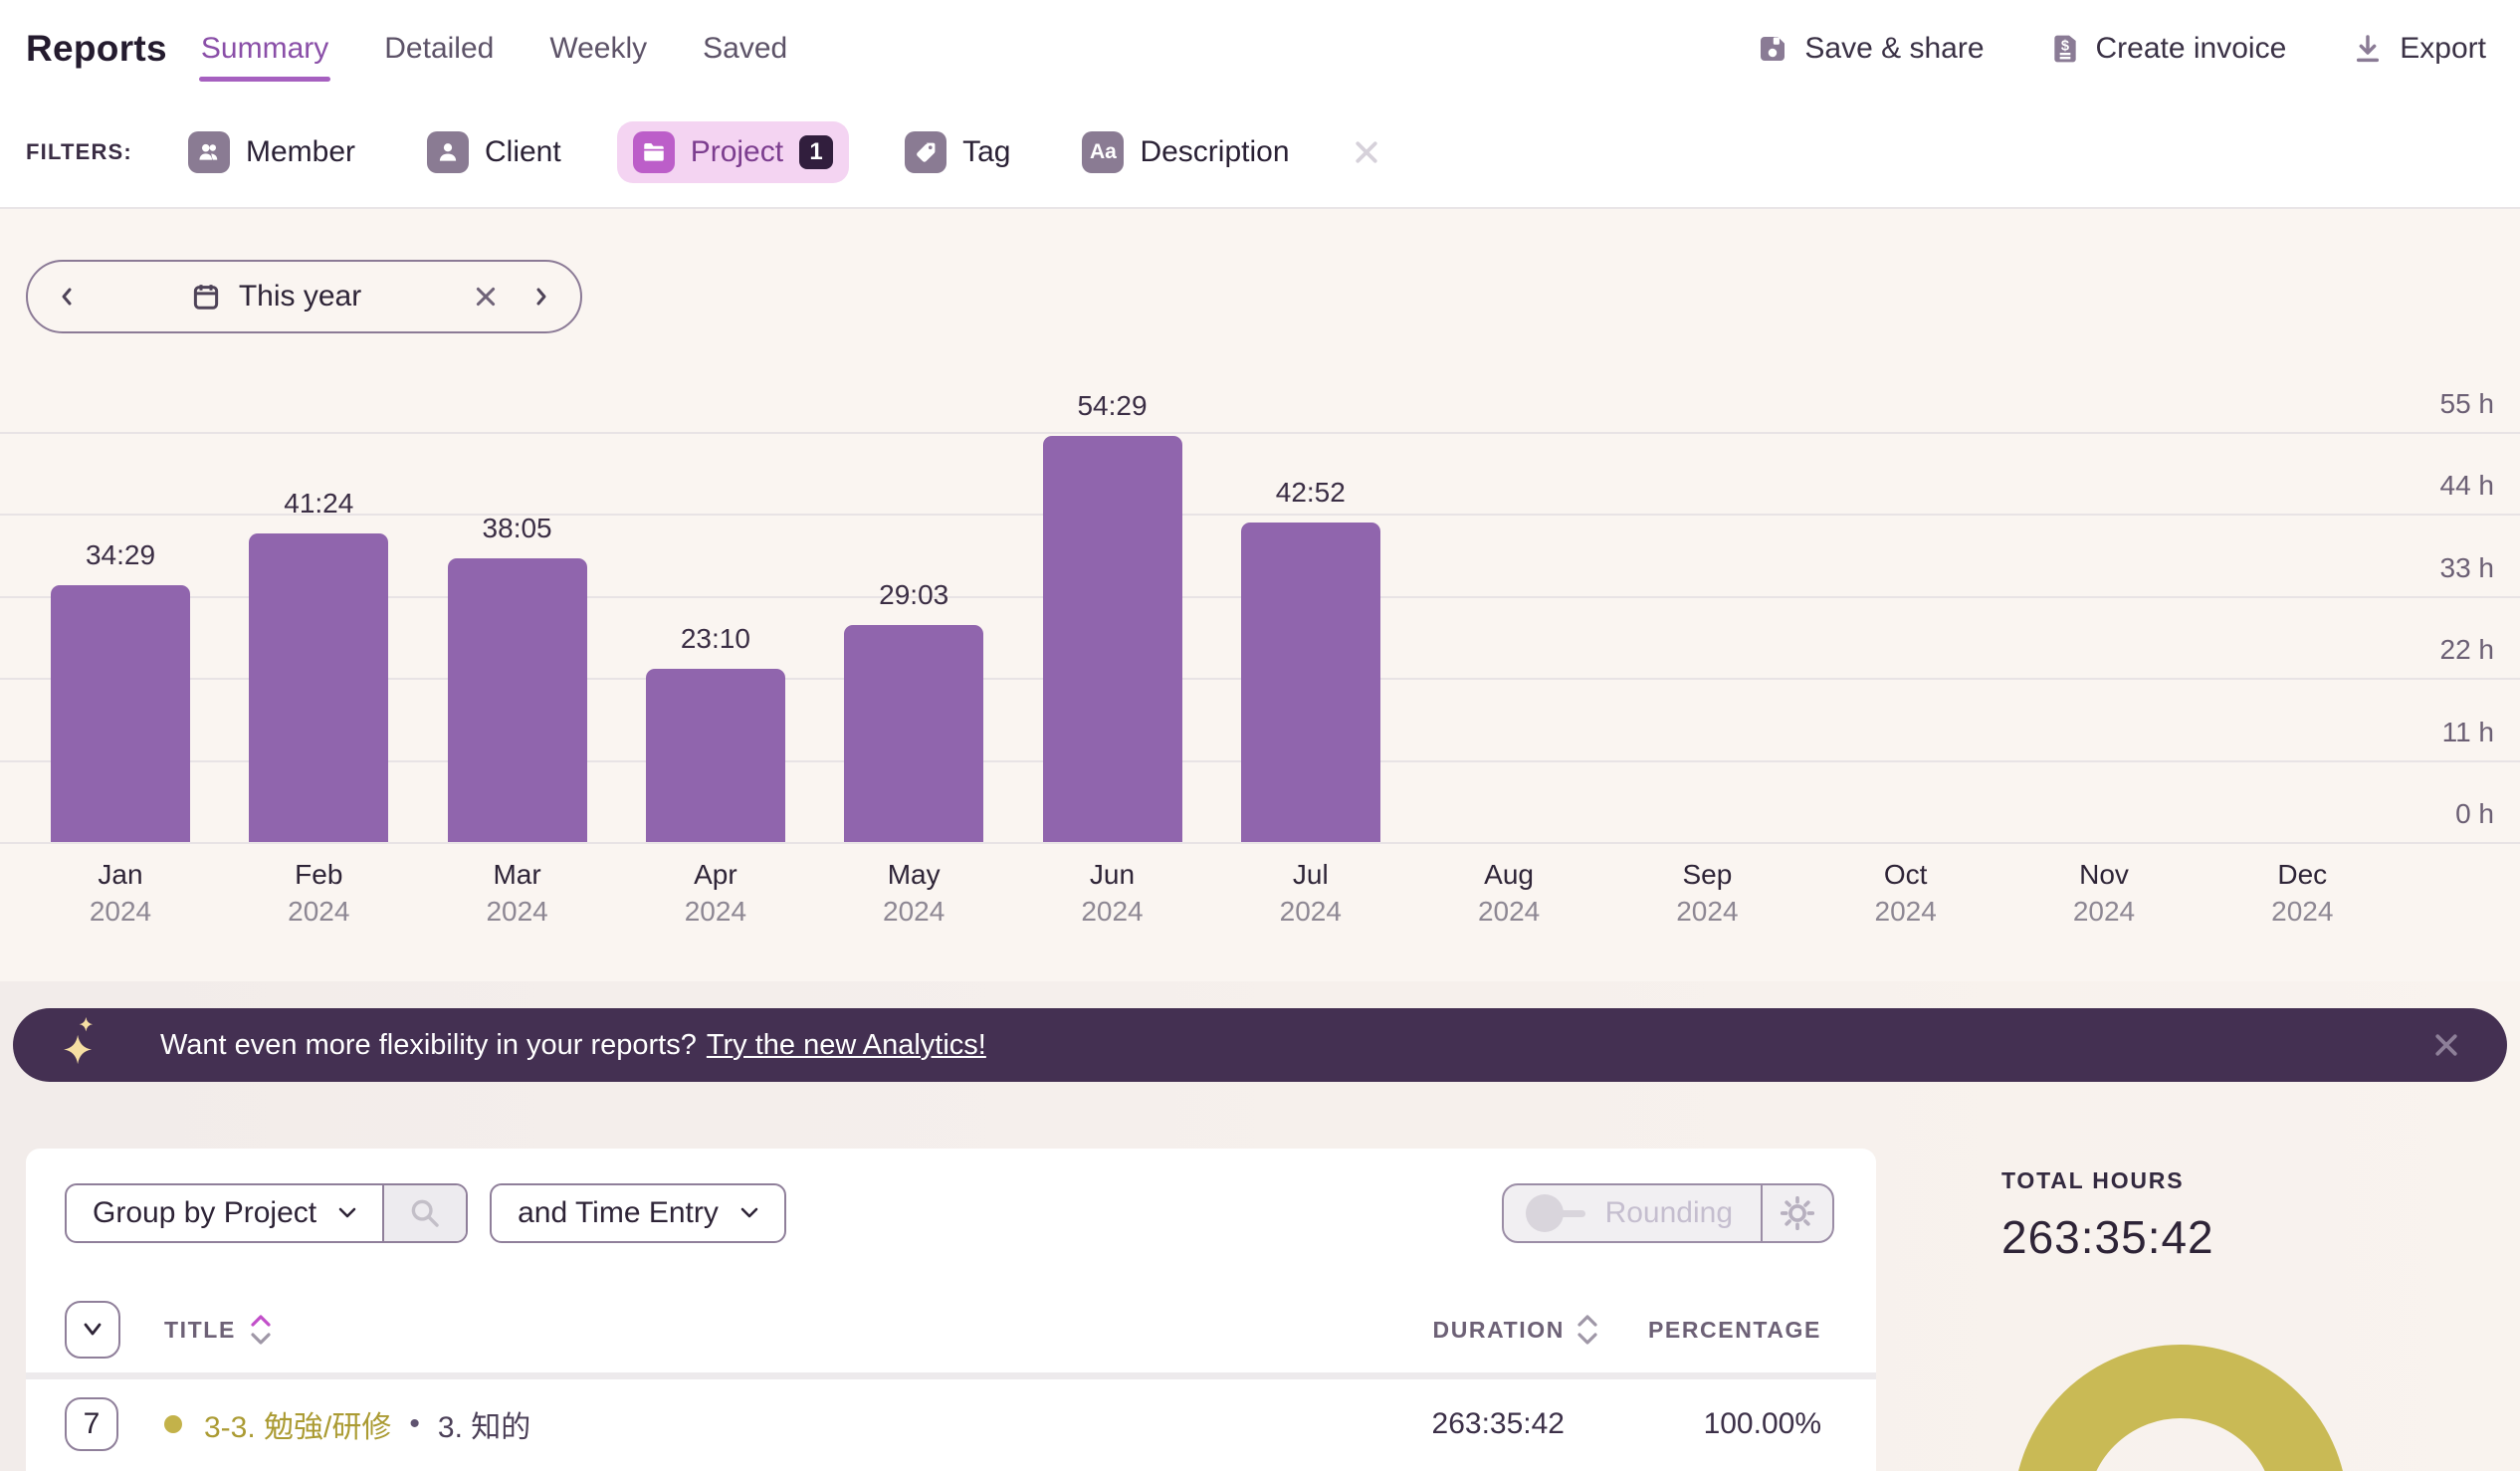 This screenshot has width=2520, height=1471. I want to click on expand-all-button, so click(92, 1330).